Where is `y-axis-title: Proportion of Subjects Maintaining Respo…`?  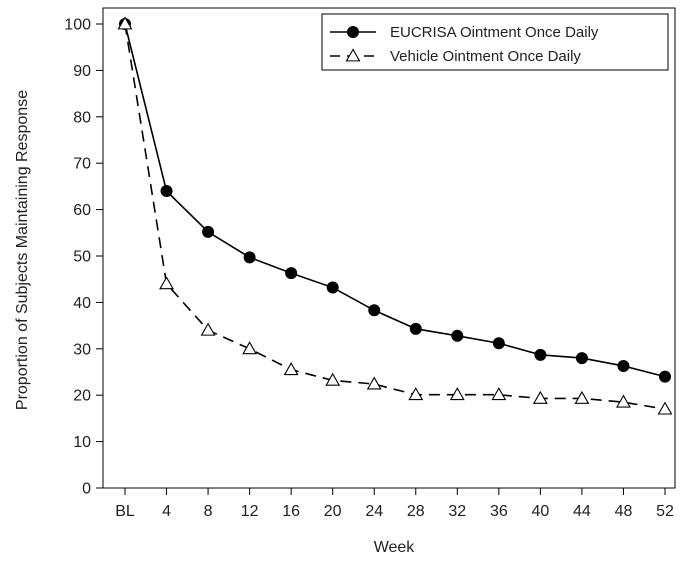
y-axis-title: Proportion of Subjects Maintaining Respo… is located at coordinates (22, 250).